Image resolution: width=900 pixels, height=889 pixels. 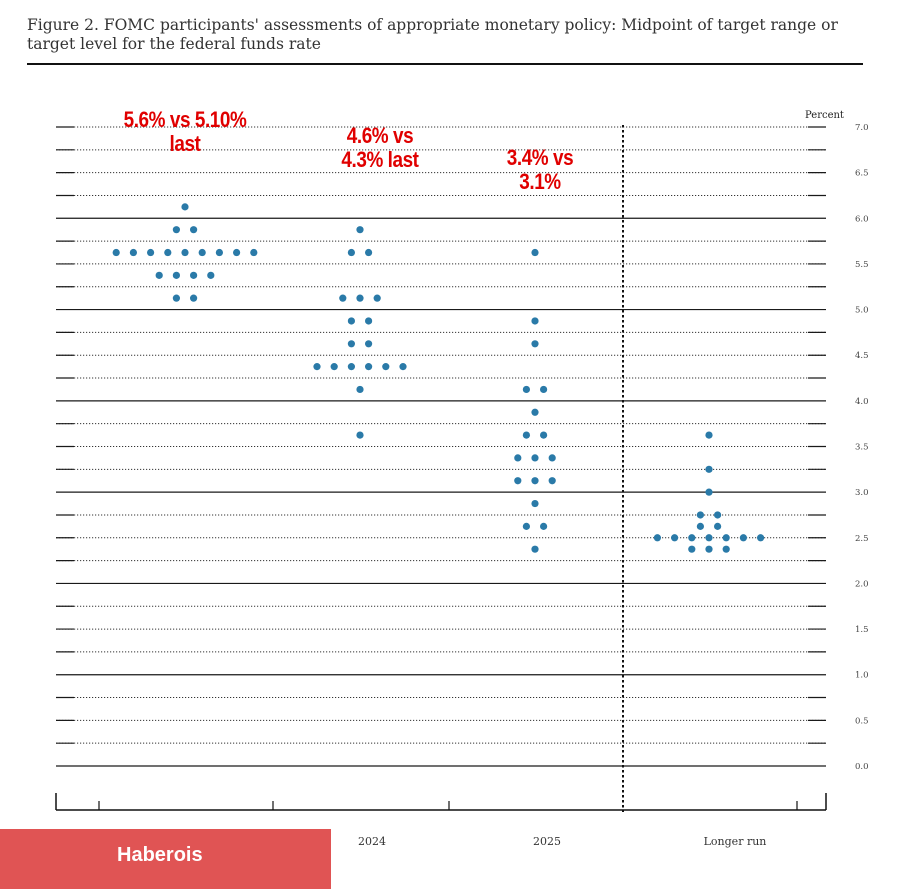 I want to click on y-tick-label: 7.0, so click(x=862, y=128).